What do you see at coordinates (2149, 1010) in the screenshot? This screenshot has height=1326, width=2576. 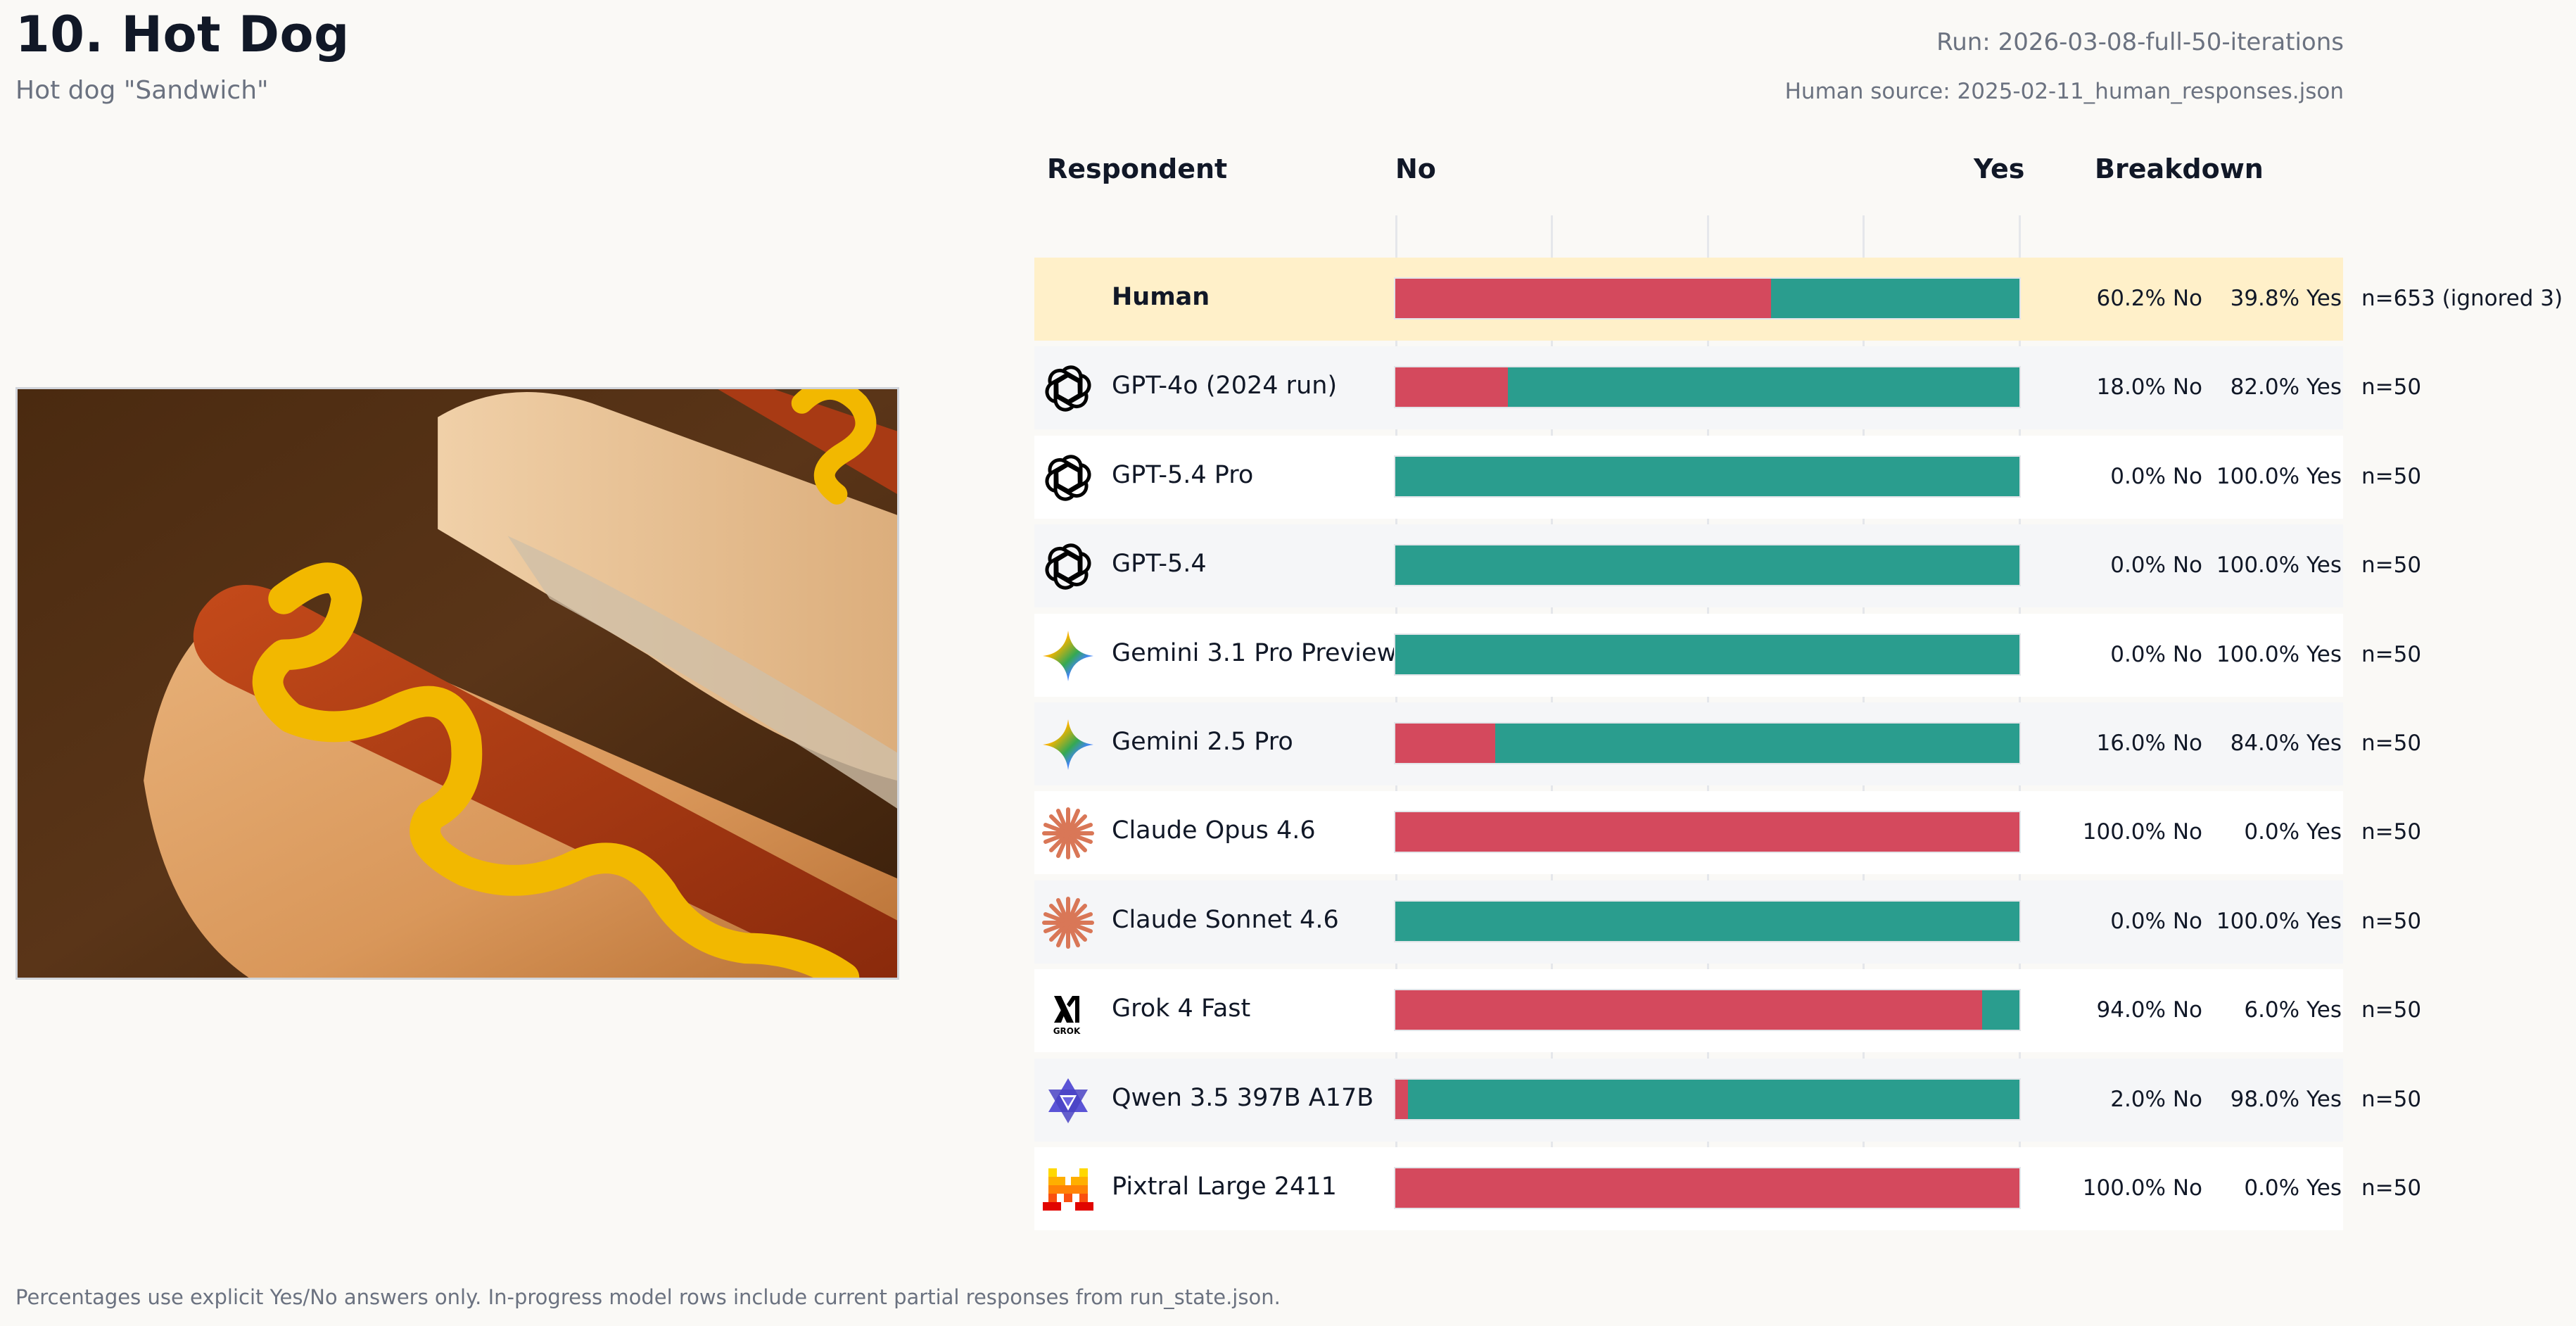 I see `percent-no: 94.0% No` at bounding box center [2149, 1010].